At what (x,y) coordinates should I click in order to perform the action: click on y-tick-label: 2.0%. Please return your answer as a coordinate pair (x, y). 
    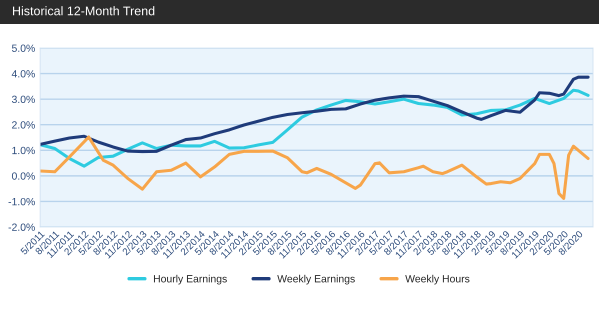
    Looking at the image, I should click on (23, 125).